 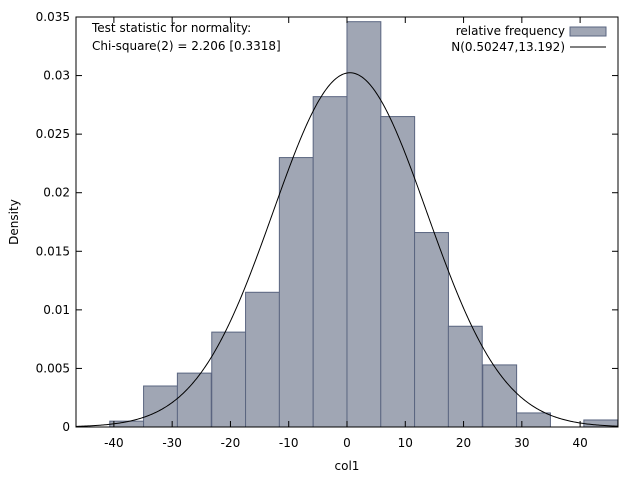 I want to click on y-tick-label: 0.02, so click(x=56, y=193).